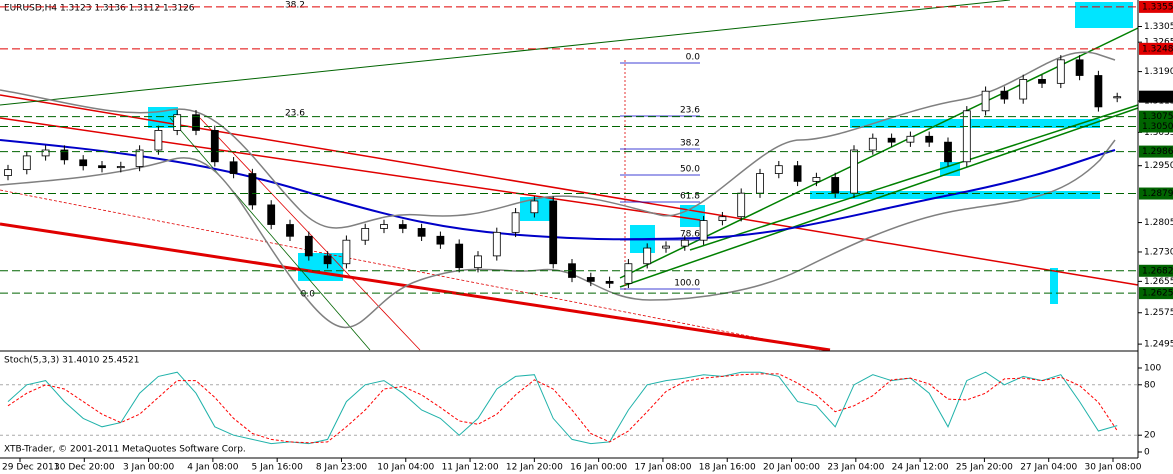 The image size is (1173, 474). Describe the element at coordinates (470, 468) in the screenshot. I see `x-tick-label: 11 Jan 12:00` at that location.